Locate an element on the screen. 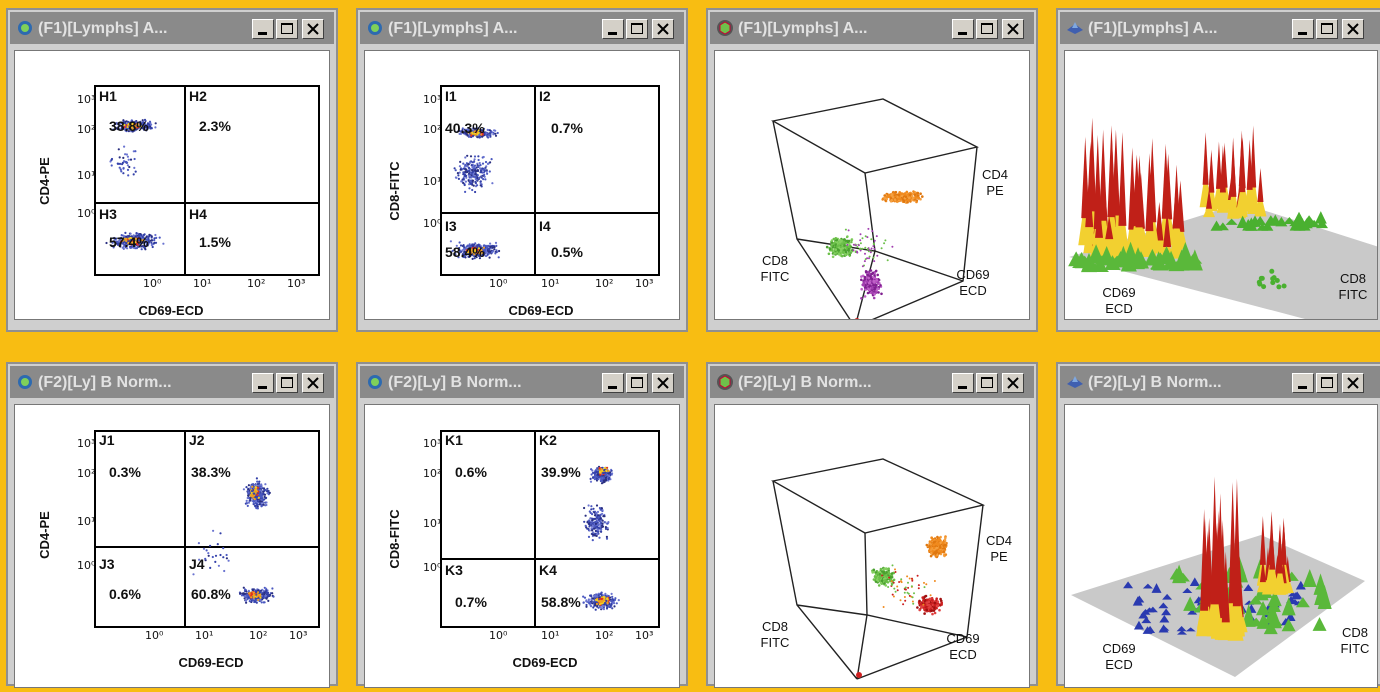 This screenshot has height=692, width=1380. x-tick-label: 10² is located at coordinates (258, 635).